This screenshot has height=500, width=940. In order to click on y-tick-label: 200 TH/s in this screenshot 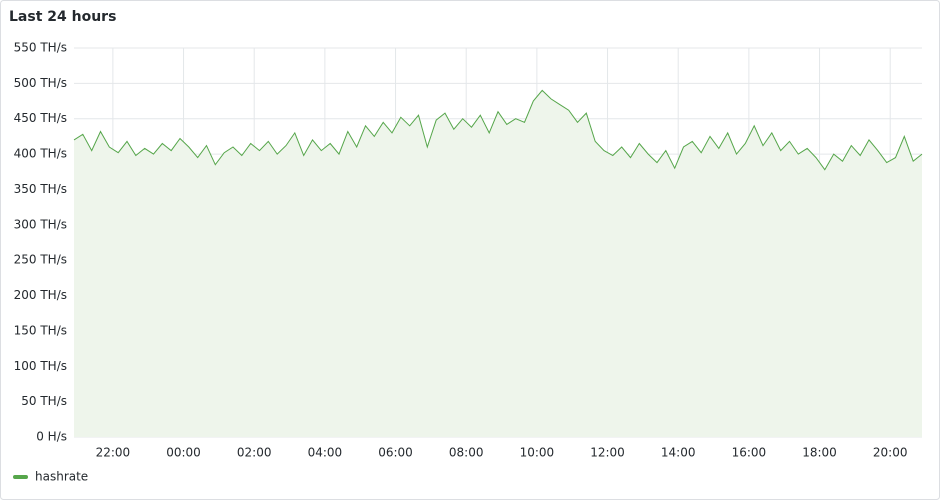, I will do `click(40, 295)`.